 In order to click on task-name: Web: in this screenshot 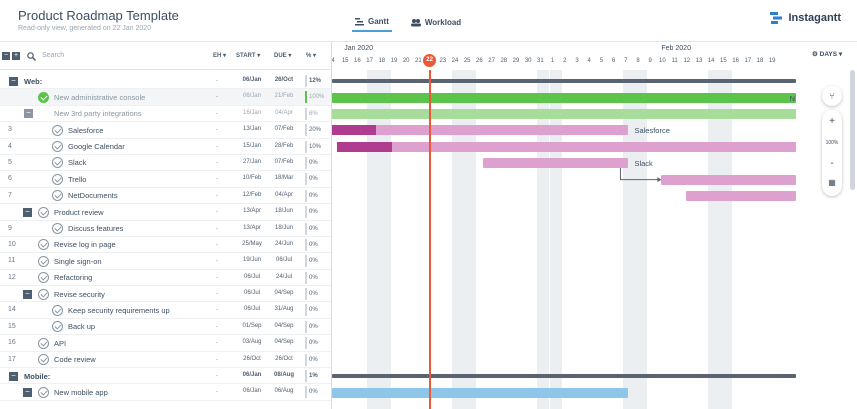, I will do `click(33, 81)`.